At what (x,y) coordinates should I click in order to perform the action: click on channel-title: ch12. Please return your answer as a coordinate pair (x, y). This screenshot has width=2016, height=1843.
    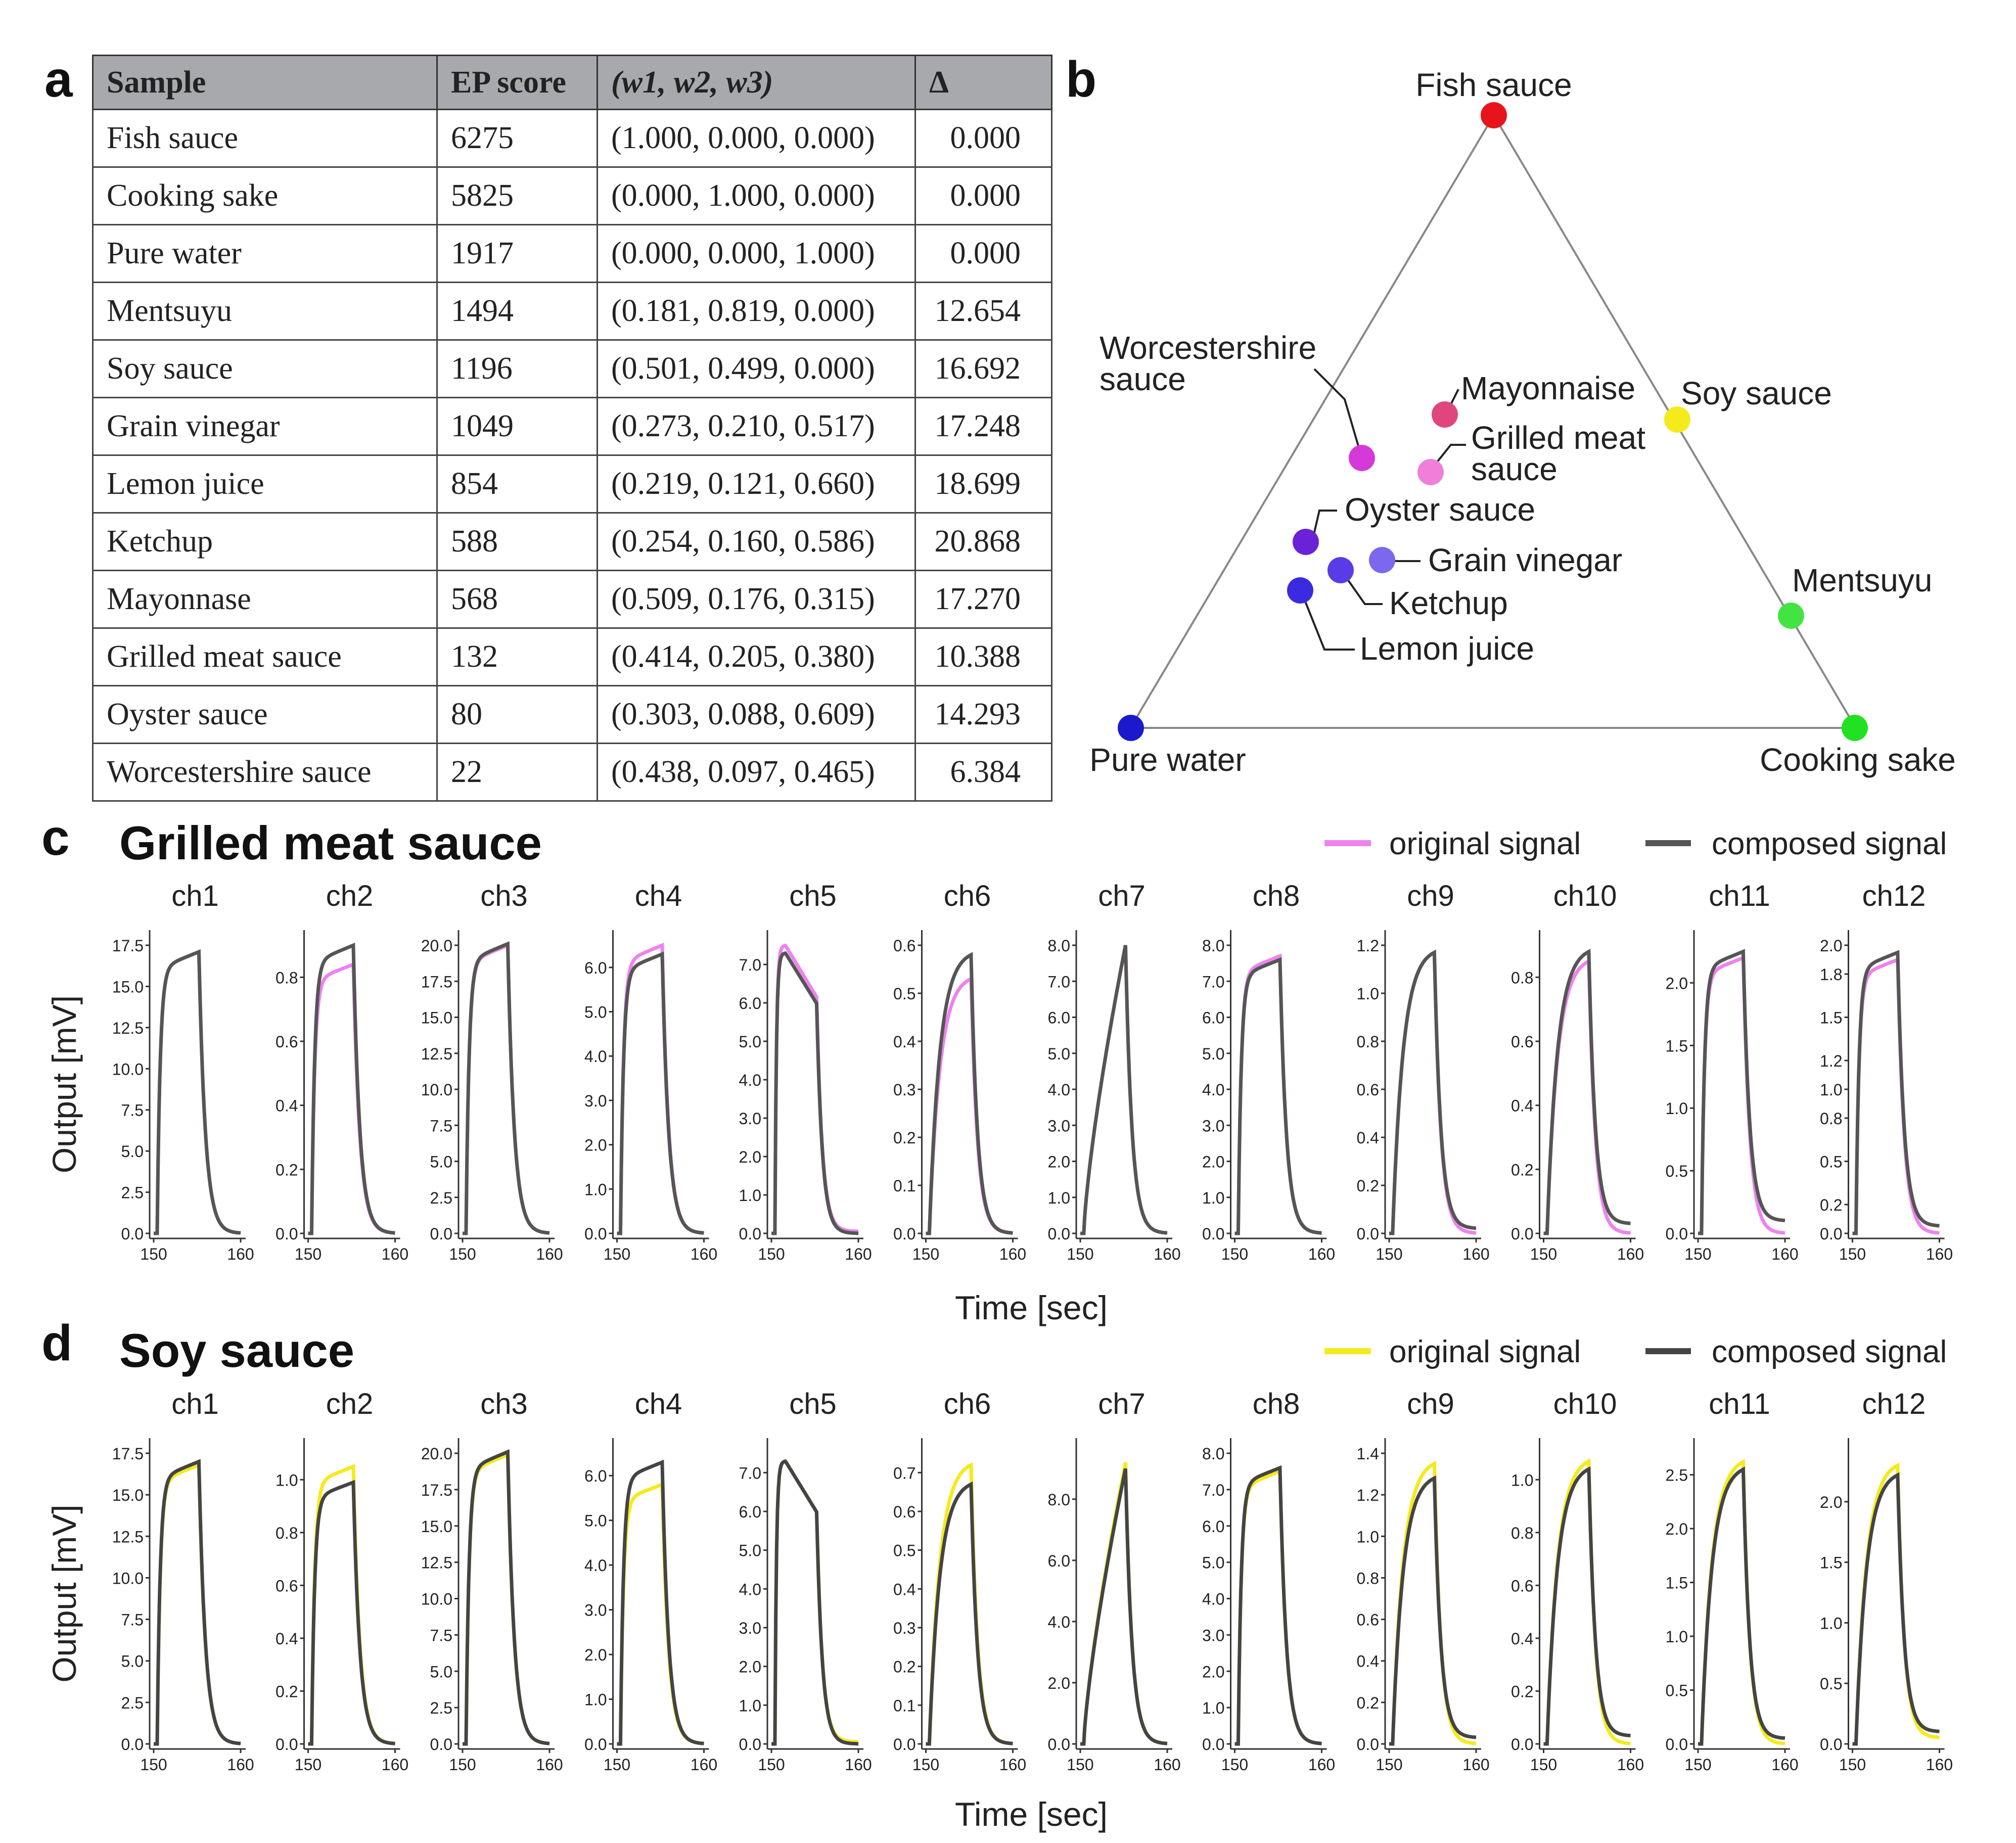
    Looking at the image, I should click on (1894, 896).